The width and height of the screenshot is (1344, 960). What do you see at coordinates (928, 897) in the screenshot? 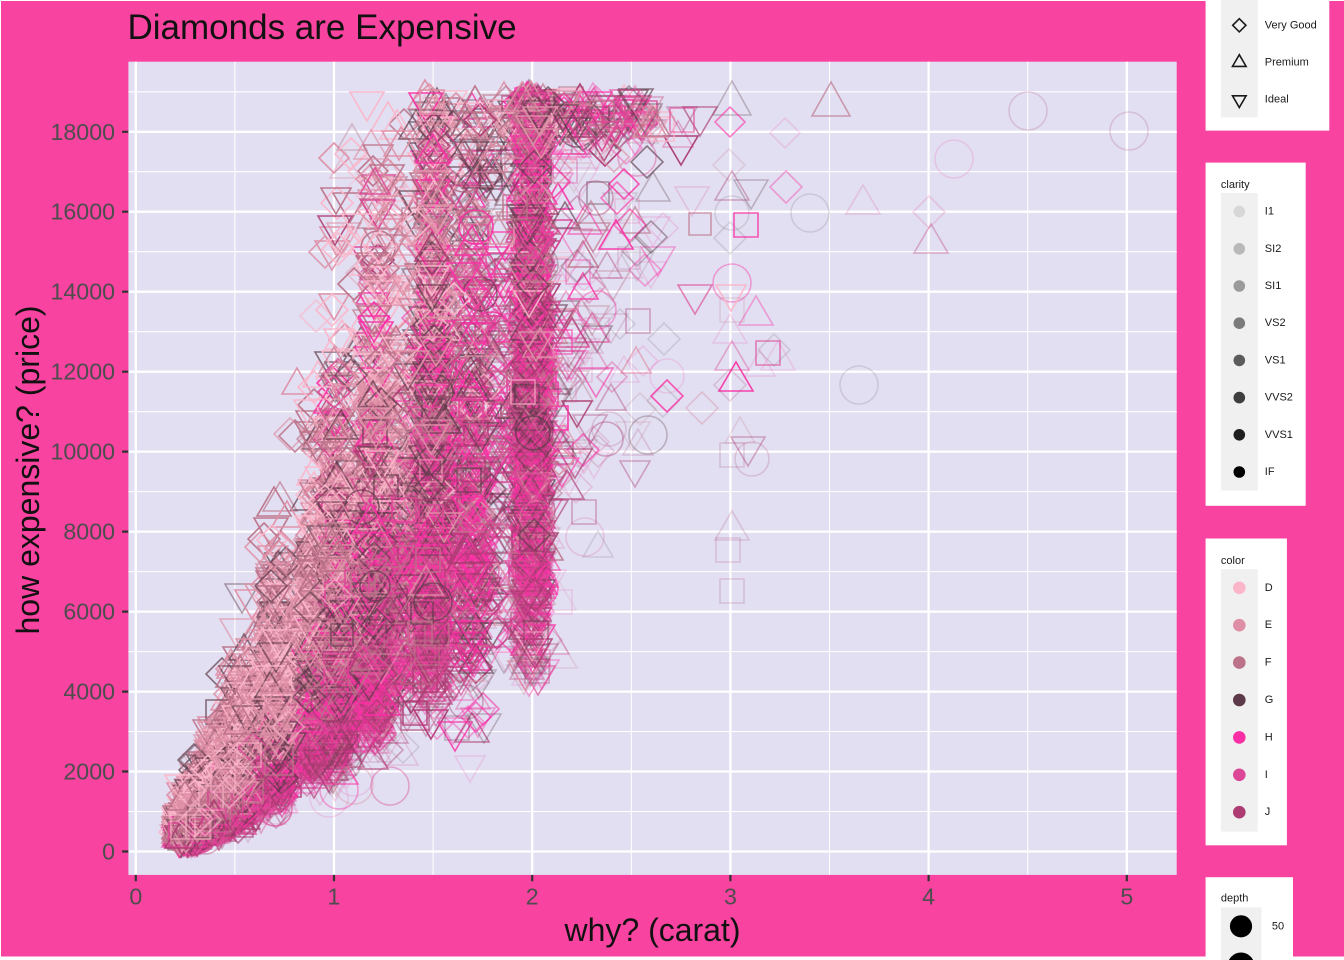
I see `svg-text: 4` at bounding box center [928, 897].